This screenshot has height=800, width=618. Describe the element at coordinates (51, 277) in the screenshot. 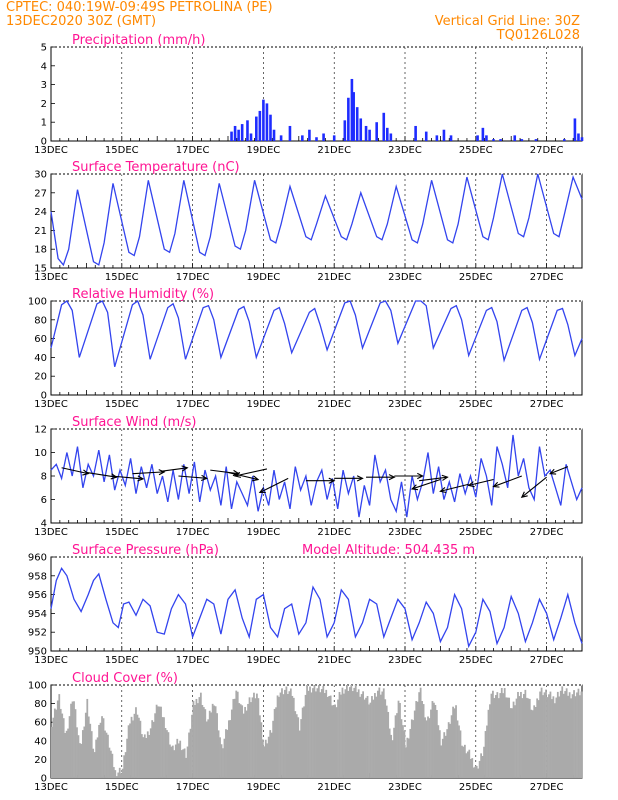

I see `temp-x-tick-label: 13DEC` at that location.